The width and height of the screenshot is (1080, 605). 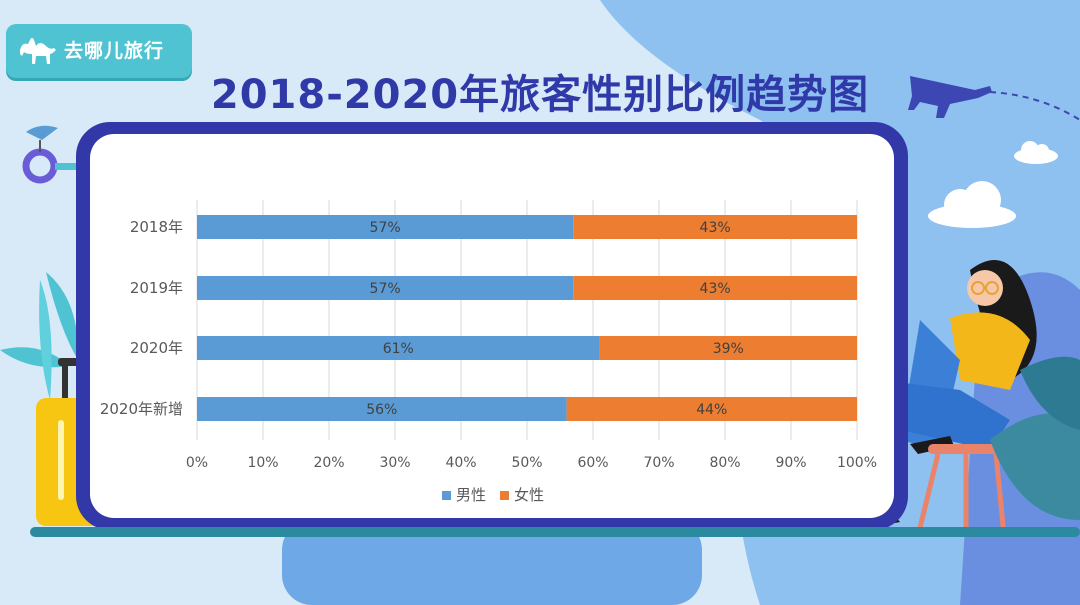 What do you see at coordinates (950, 97) in the screenshot?
I see `airplane-icon` at bounding box center [950, 97].